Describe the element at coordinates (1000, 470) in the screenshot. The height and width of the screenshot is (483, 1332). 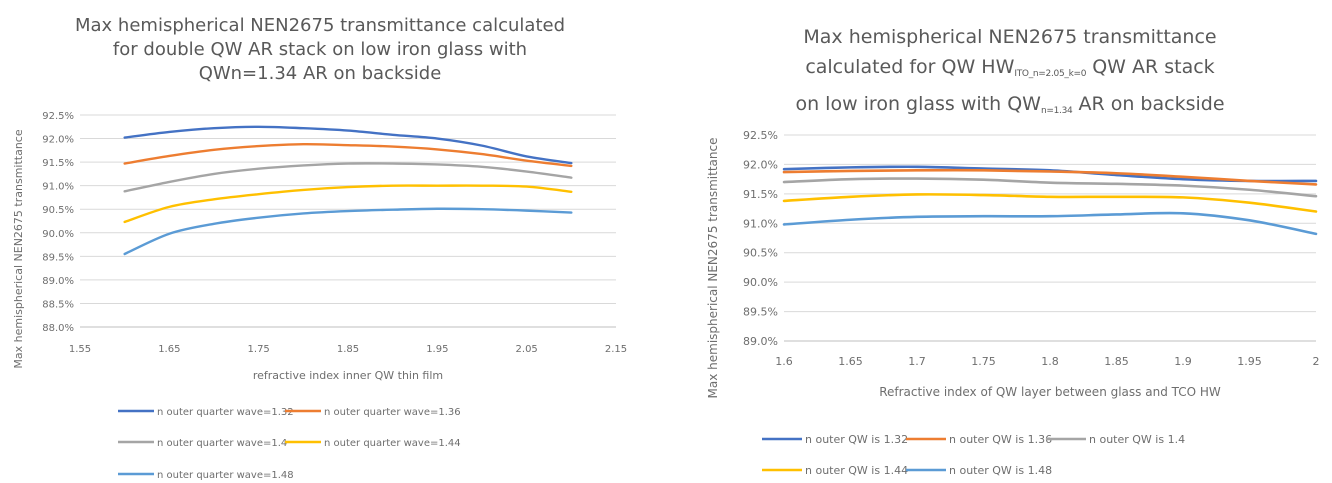
I see `legend-label: n outer QW is 1.48` at that location.